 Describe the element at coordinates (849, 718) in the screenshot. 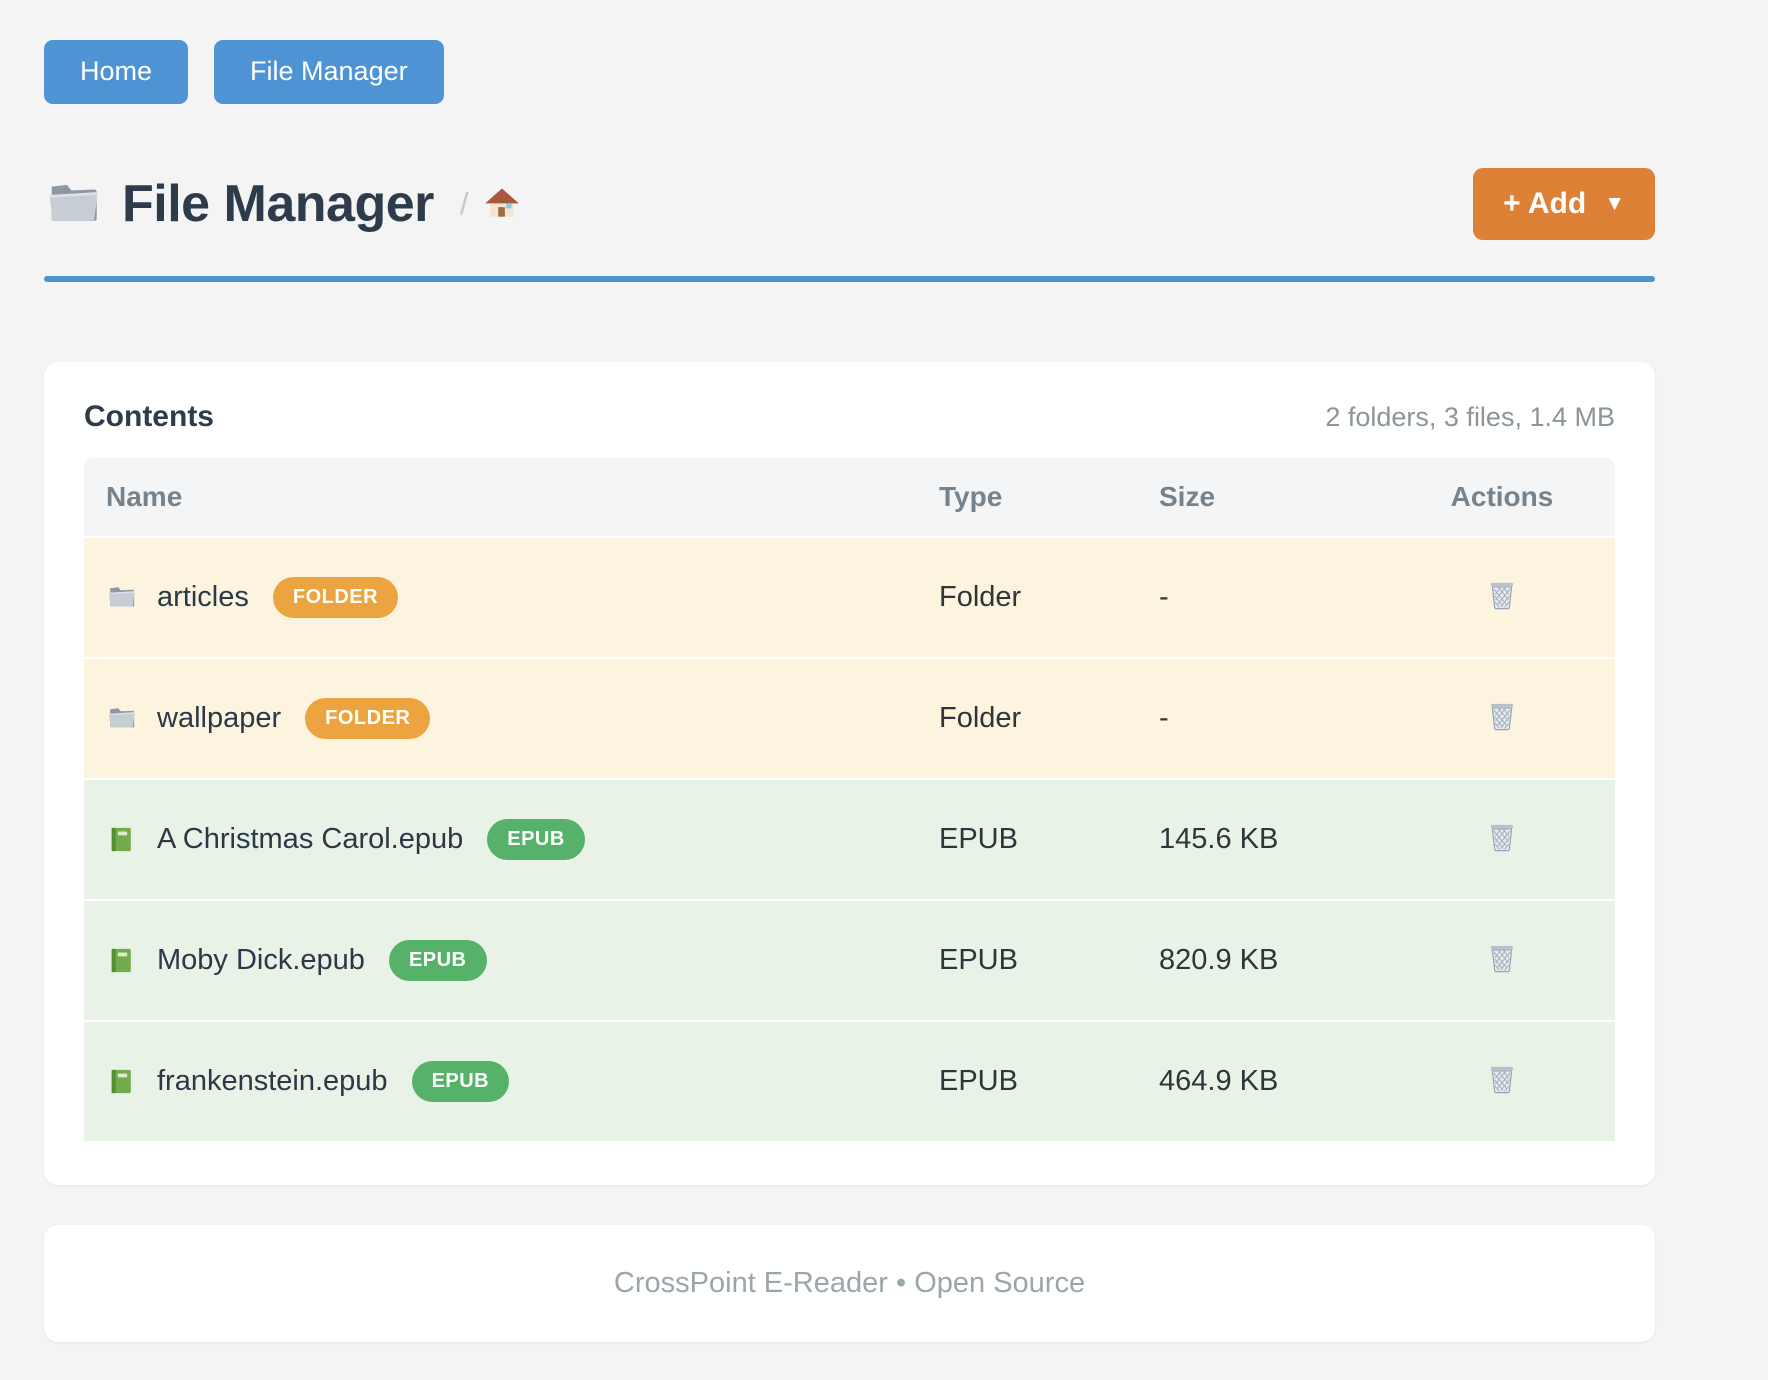

I see `table-row: wallpaper FOLDER Folder -` at that location.